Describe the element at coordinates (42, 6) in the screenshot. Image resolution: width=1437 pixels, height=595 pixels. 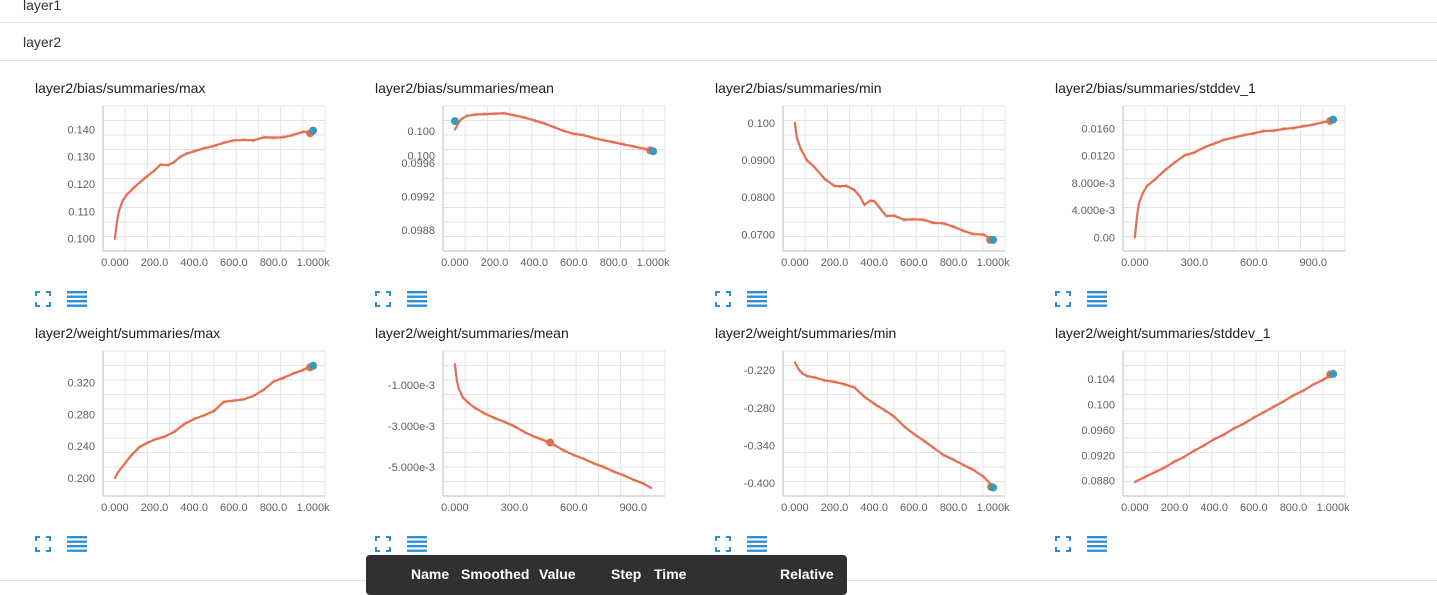
I see `group-label-layer1: layer1` at that location.